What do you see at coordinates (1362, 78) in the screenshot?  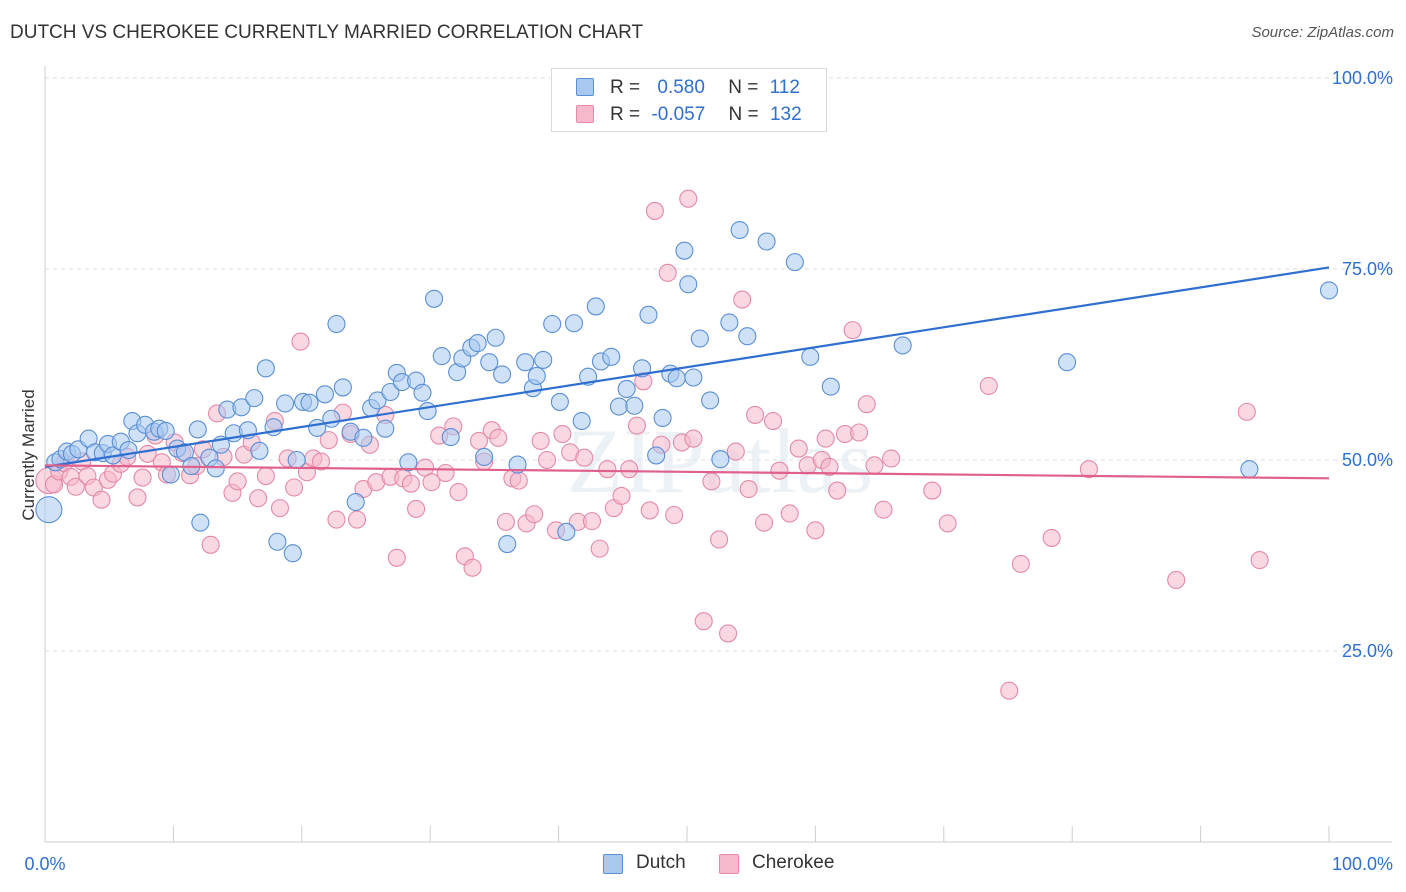 I see `y-tick-label: 100.0%` at bounding box center [1362, 78].